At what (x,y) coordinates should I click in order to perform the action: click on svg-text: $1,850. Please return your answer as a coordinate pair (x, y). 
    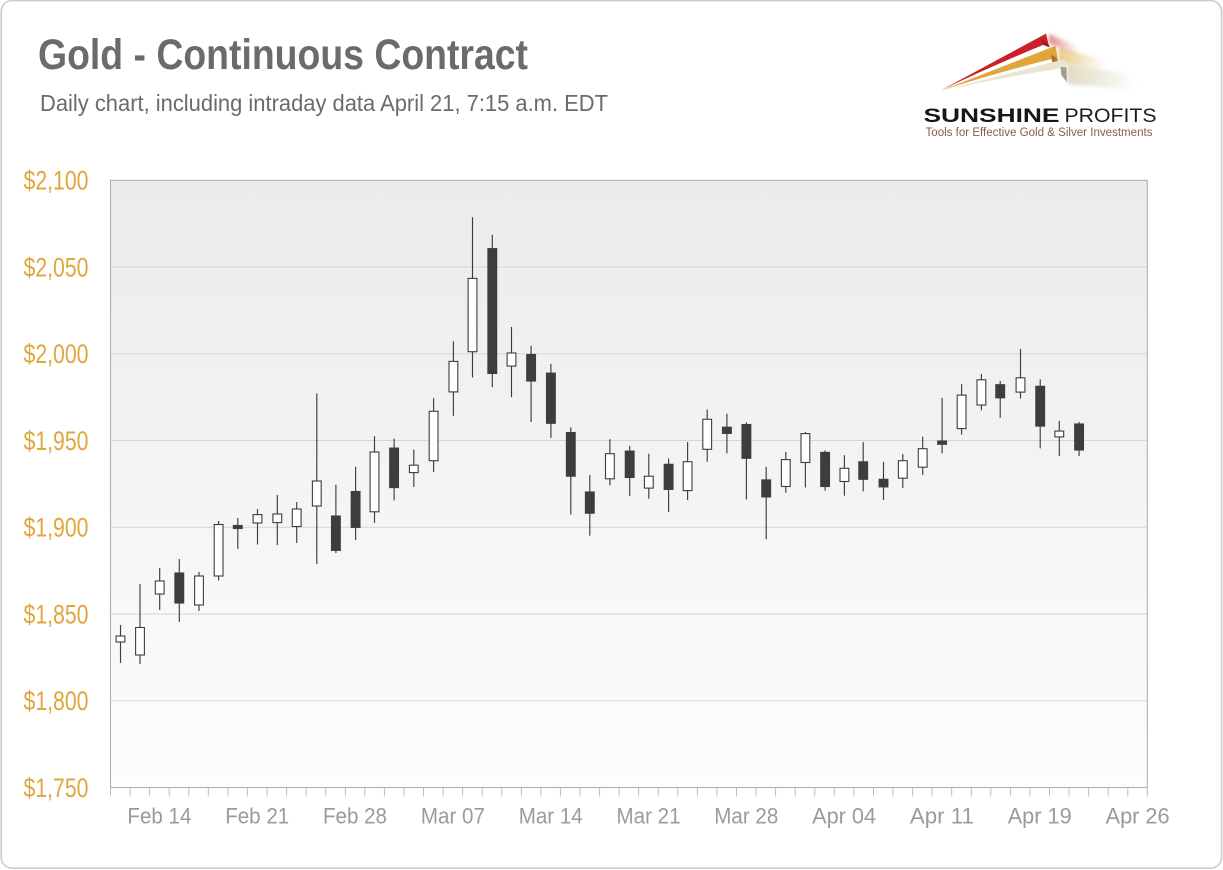
    Looking at the image, I should click on (56, 614).